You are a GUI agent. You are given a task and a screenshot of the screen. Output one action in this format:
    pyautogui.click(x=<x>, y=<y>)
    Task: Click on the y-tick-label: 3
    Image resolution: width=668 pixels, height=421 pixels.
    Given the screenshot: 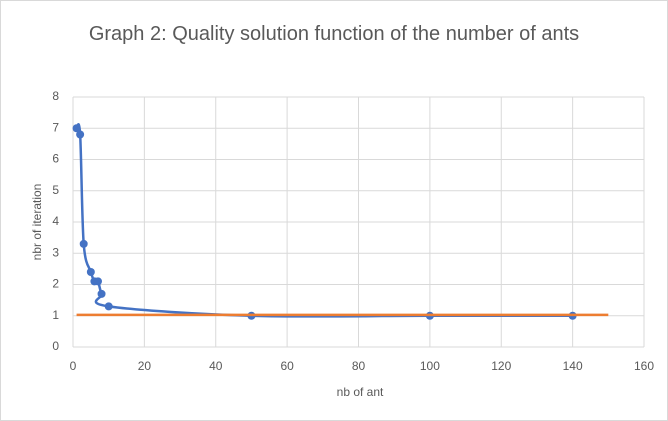 What is the action you would take?
    pyautogui.click(x=55, y=252)
    